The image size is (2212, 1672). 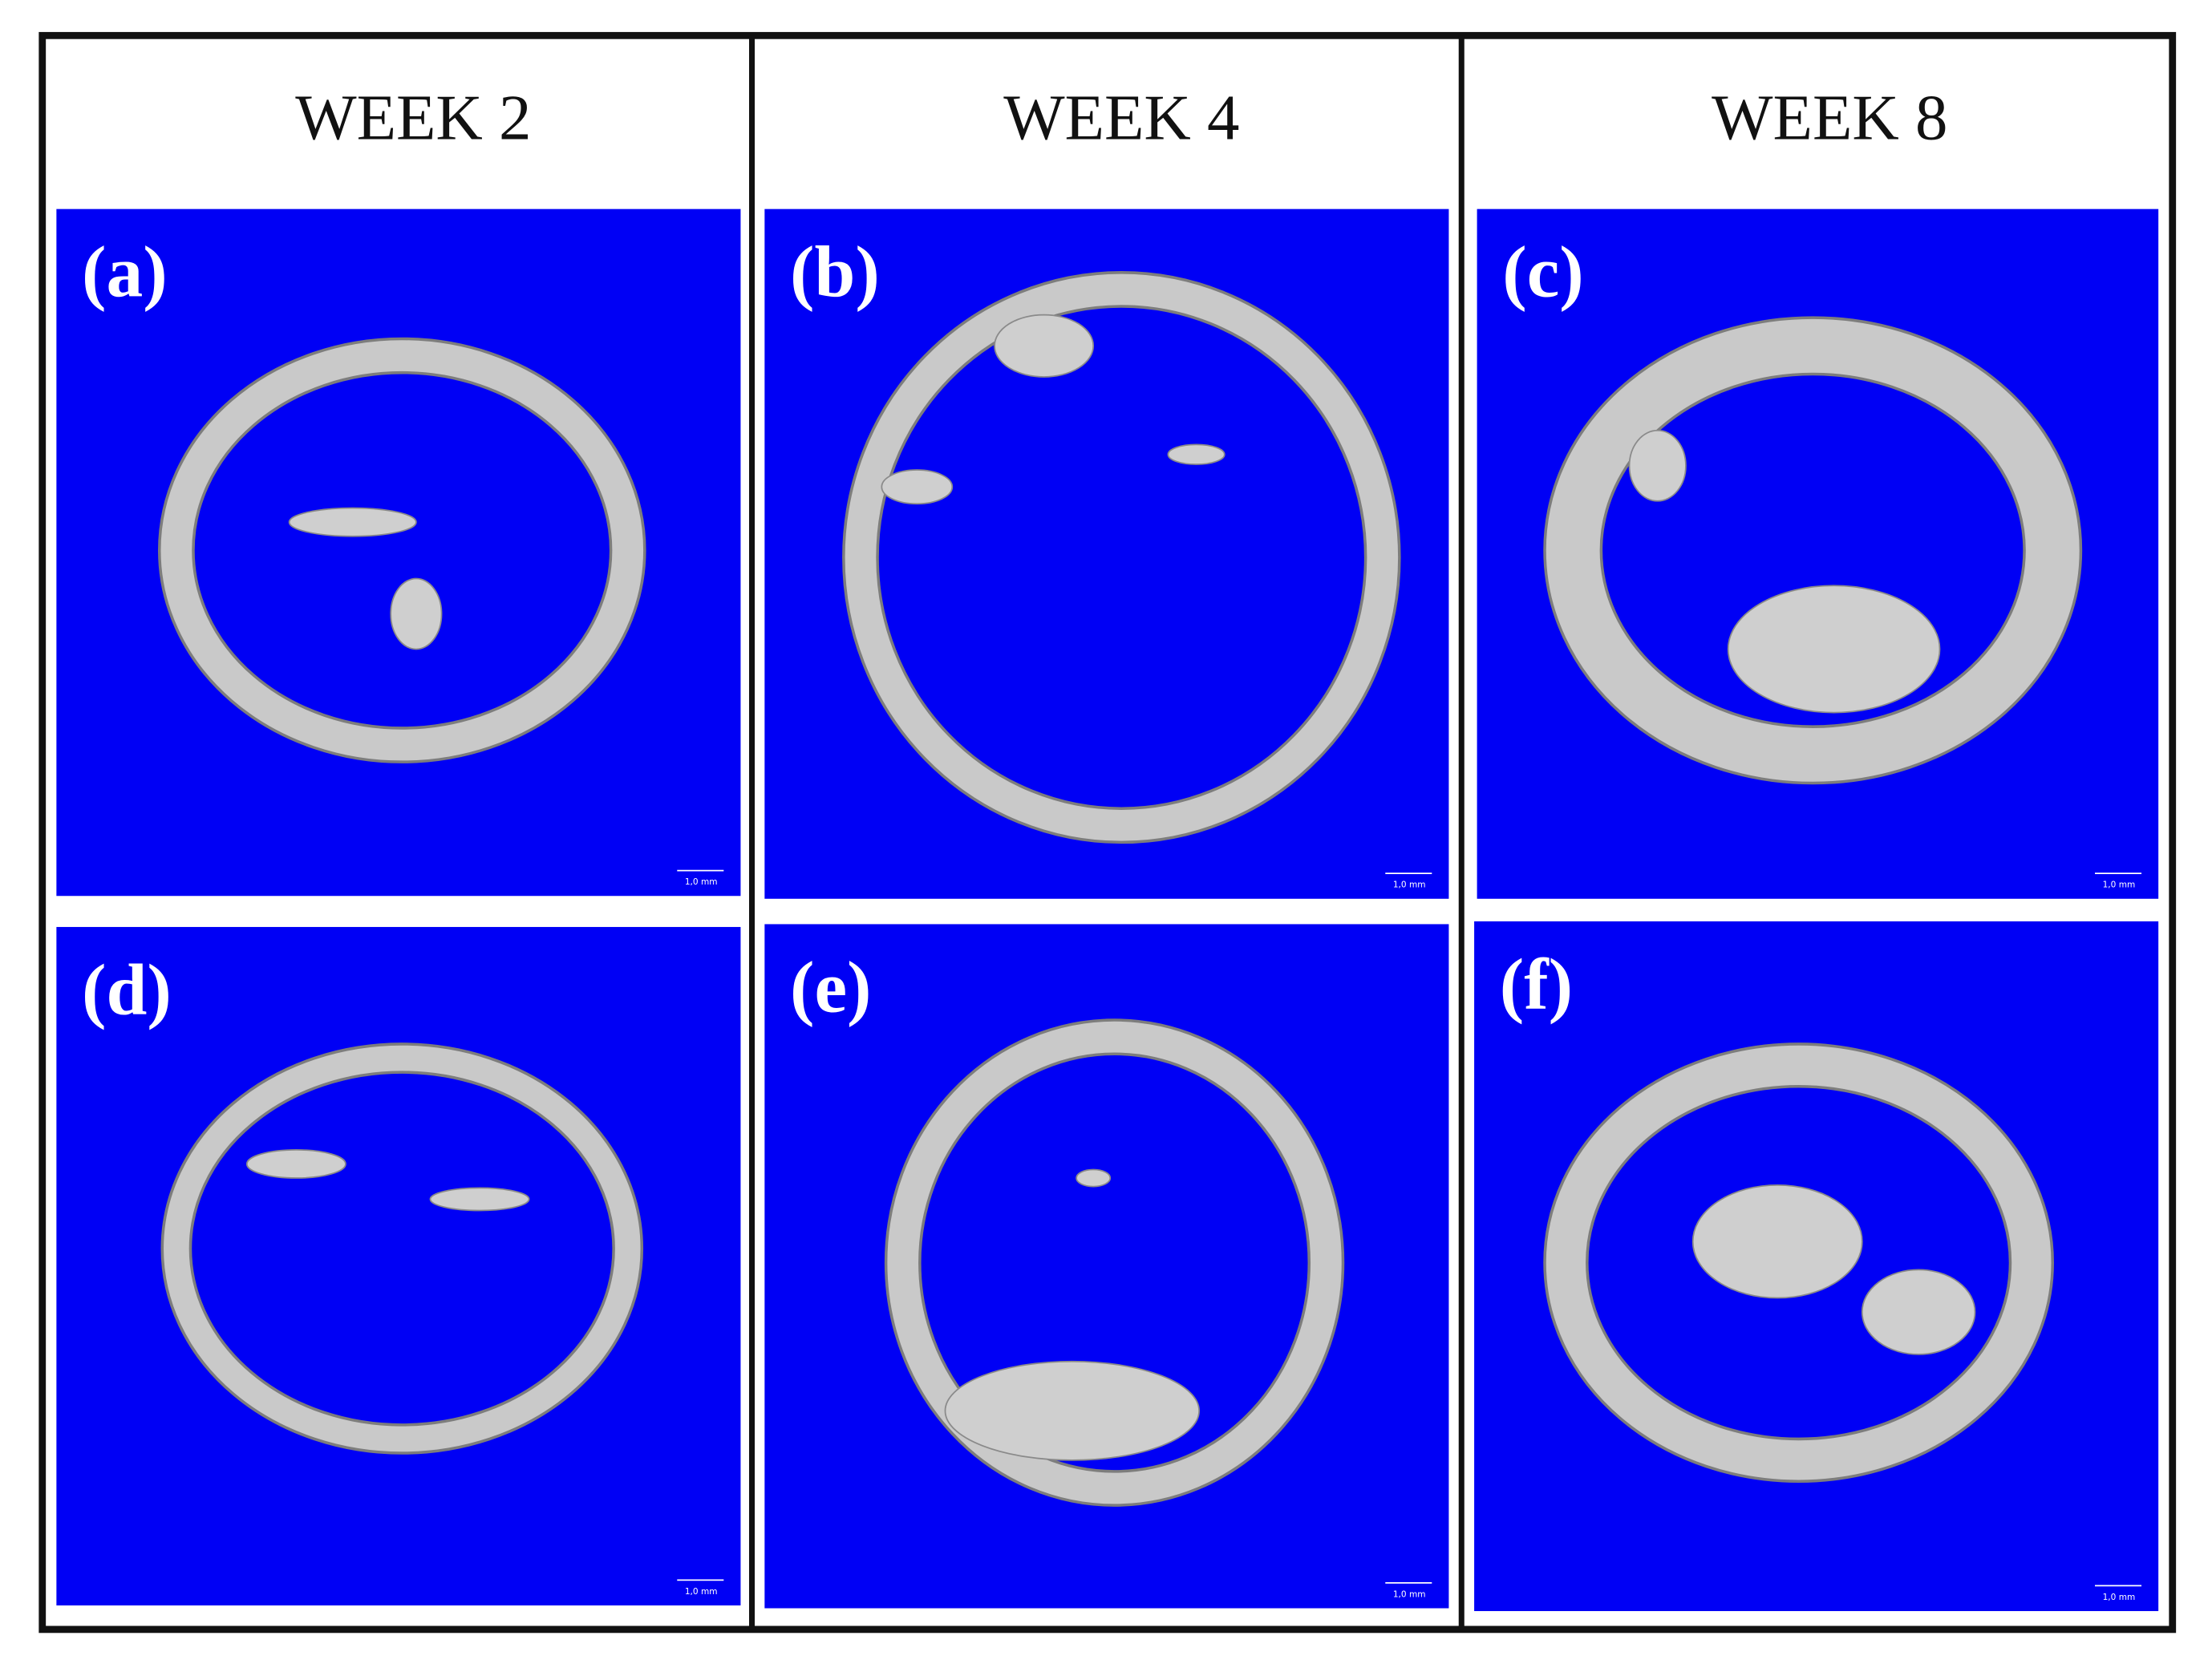 What do you see at coordinates (127, 989) in the screenshot?
I see `panel-label: (d)` at bounding box center [127, 989].